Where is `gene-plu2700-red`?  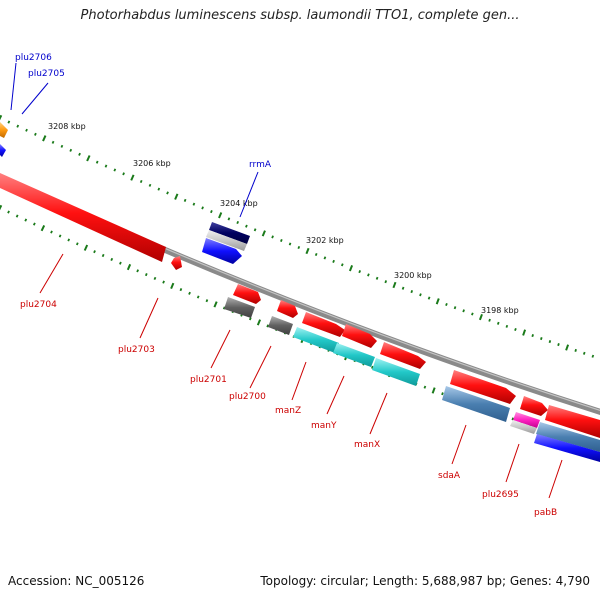 gene-plu2700-red is located at coordinates (287, 309).